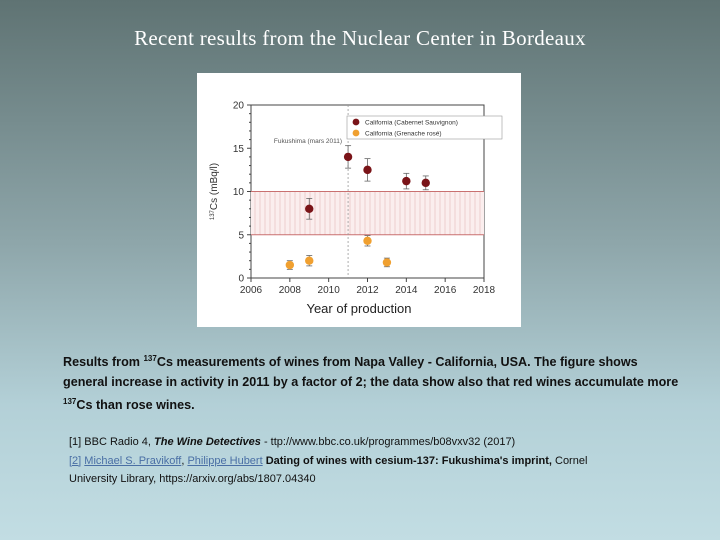 This screenshot has width=720, height=540. Describe the element at coordinates (239, 192) in the screenshot. I see `y-tick-label: 10` at that location.